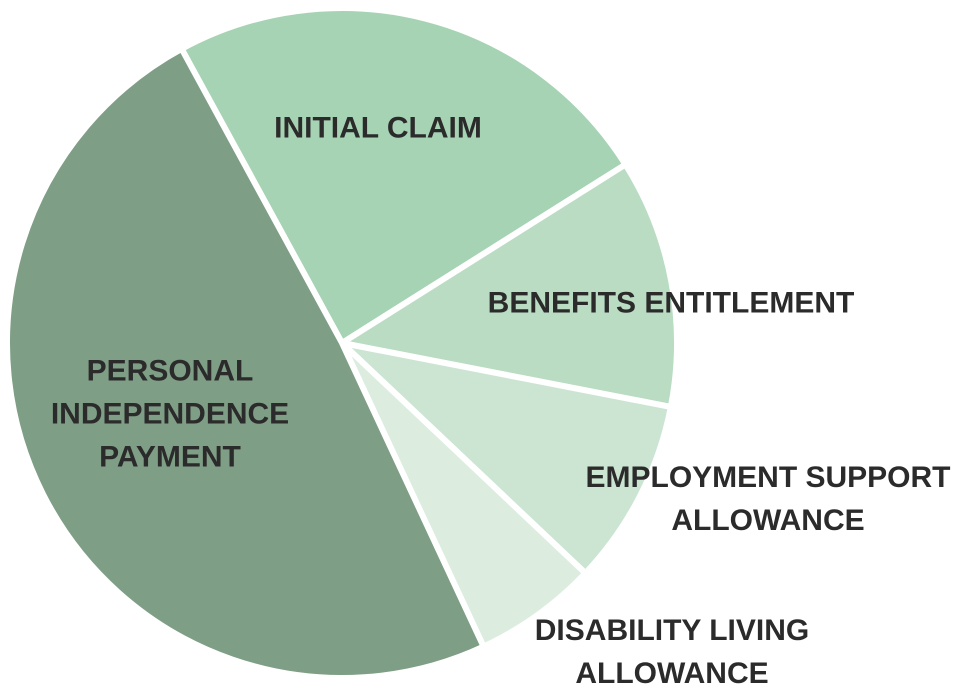  What do you see at coordinates (378, 128) in the screenshot?
I see `slice-label: INITIAL CLAIM` at bounding box center [378, 128].